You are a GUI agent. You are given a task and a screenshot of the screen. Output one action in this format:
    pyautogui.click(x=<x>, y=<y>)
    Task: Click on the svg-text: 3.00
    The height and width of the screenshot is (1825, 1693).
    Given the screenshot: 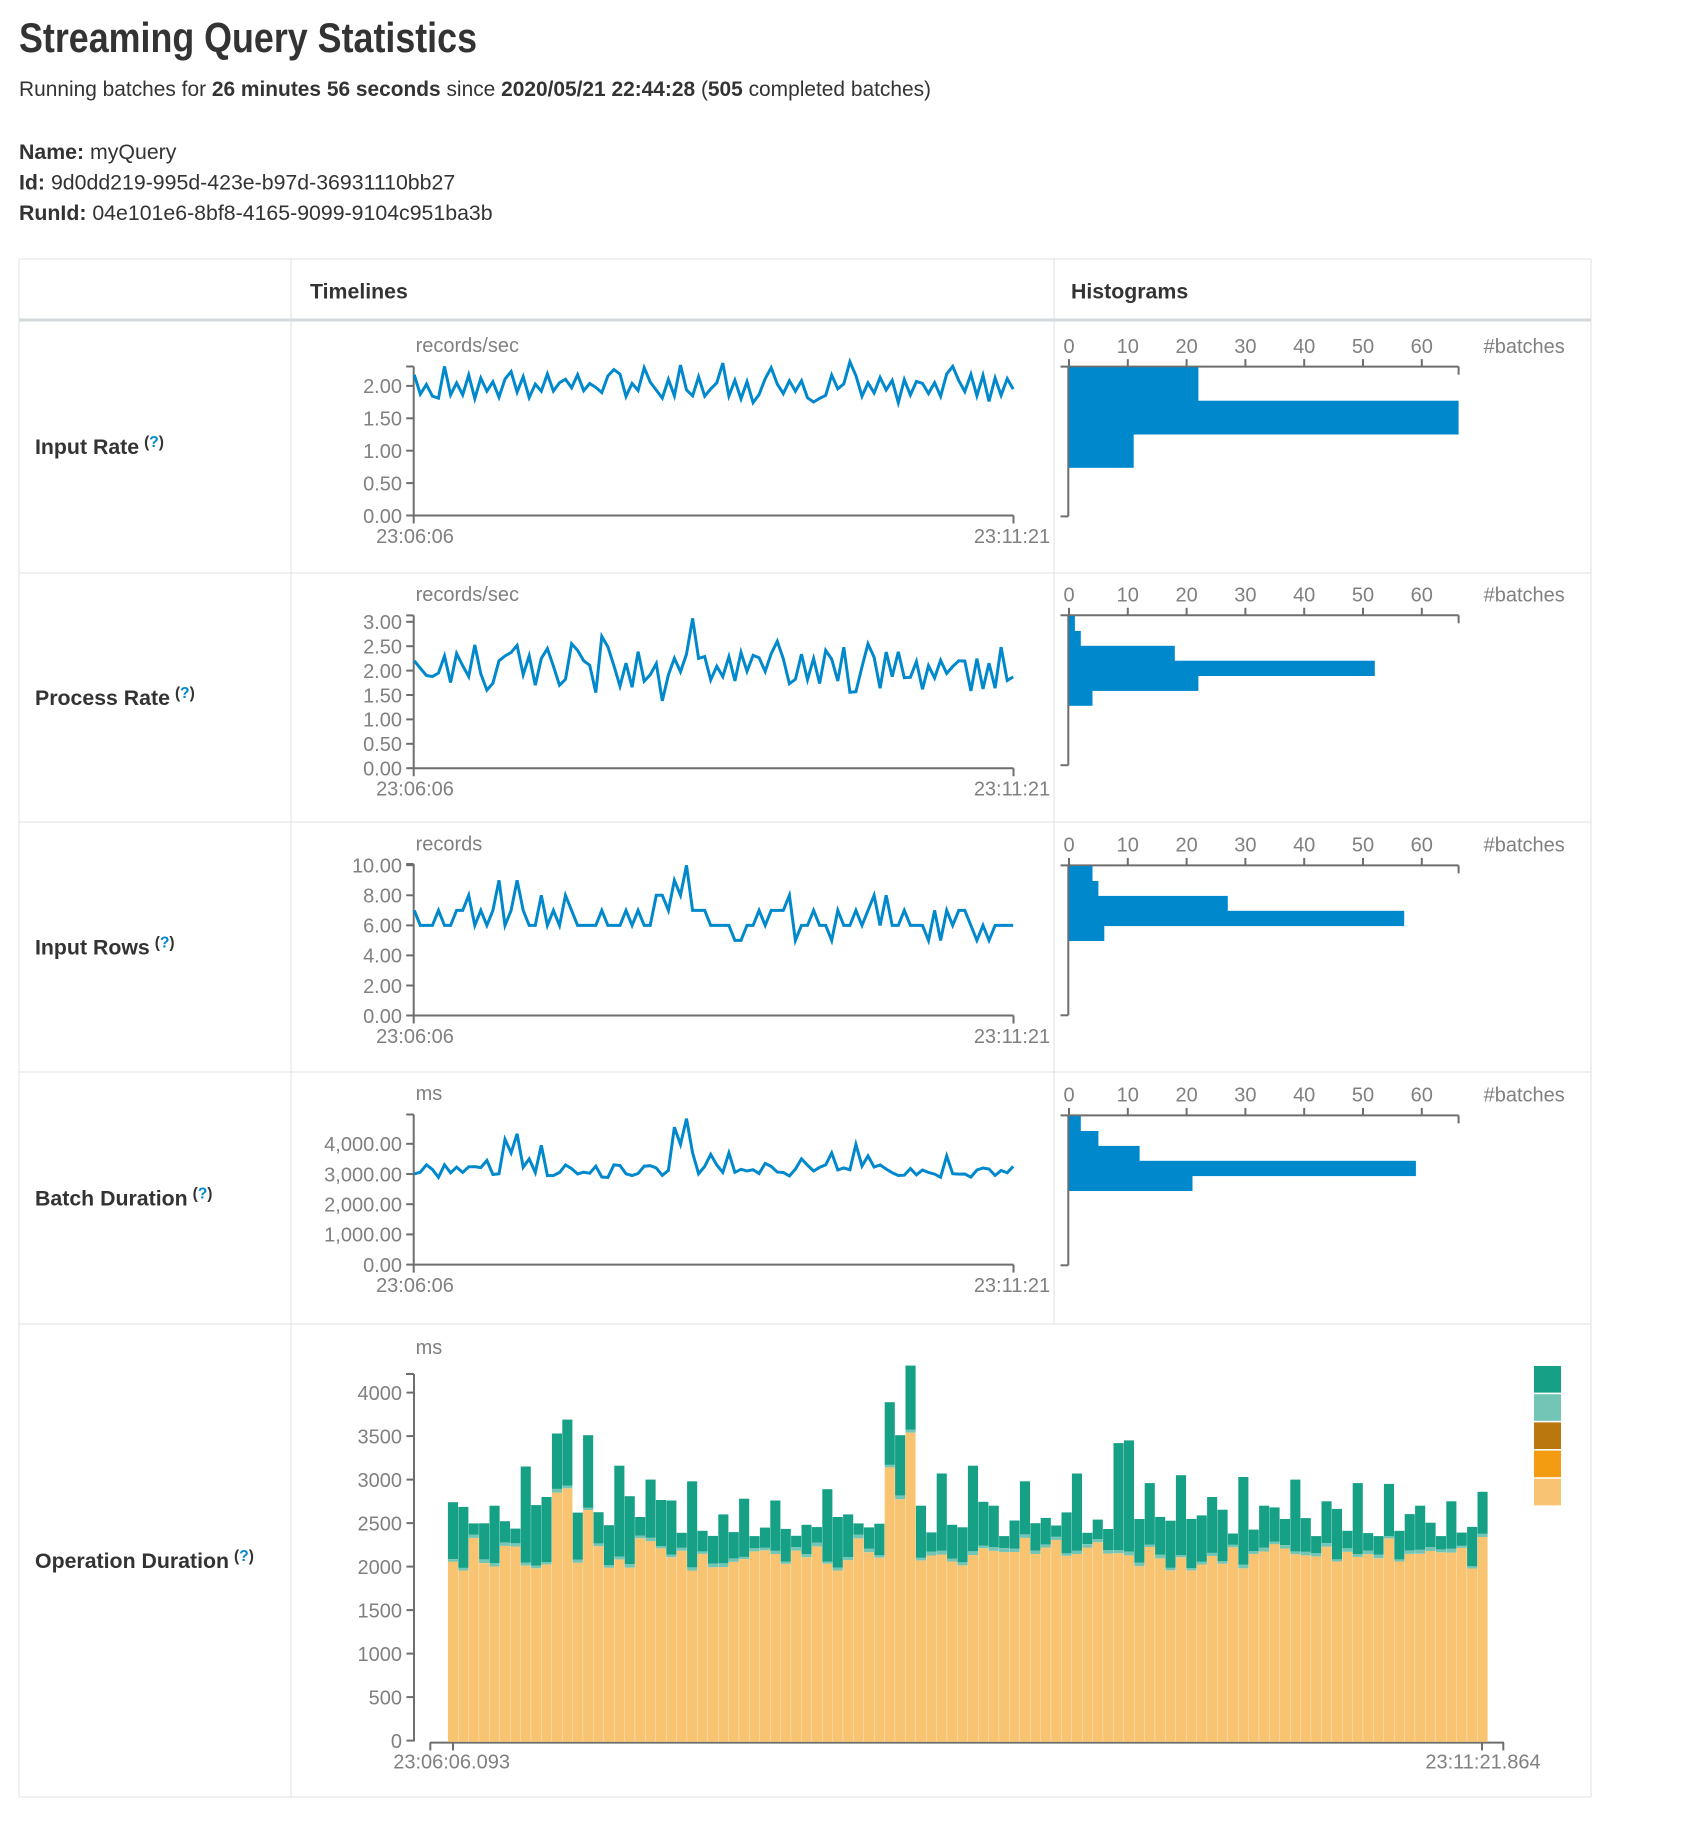 What is the action you would take?
    pyautogui.click(x=382, y=623)
    